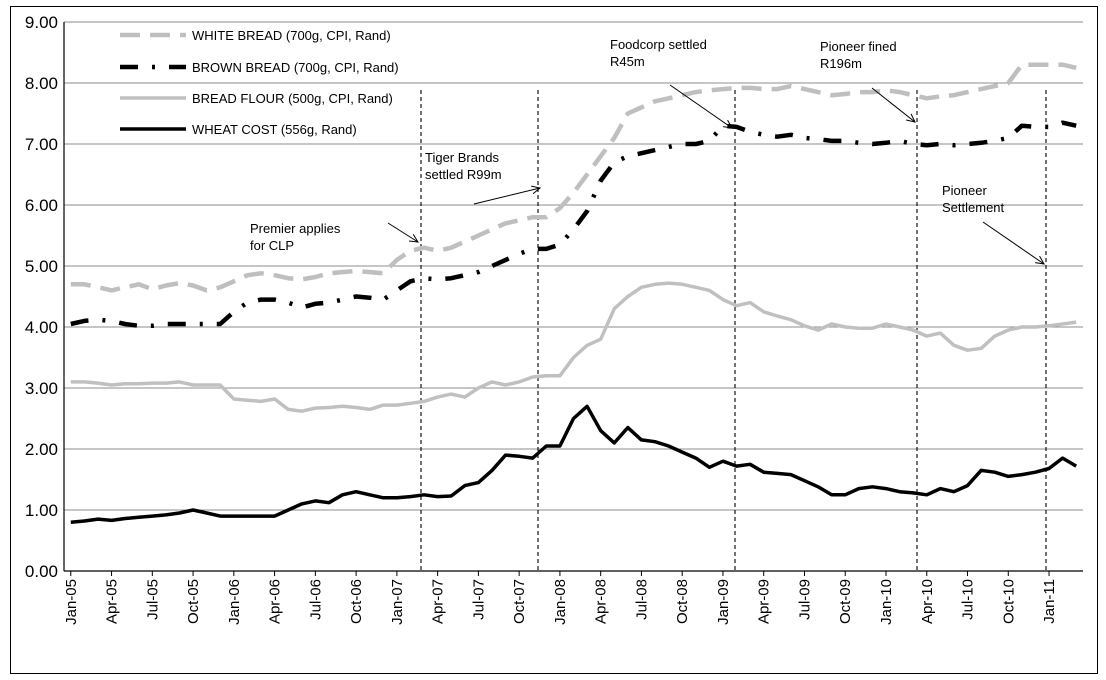 The image size is (1106, 680). Describe the element at coordinates (764, 601) in the screenshot. I see `x-tick-label: Apr-09` at that location.